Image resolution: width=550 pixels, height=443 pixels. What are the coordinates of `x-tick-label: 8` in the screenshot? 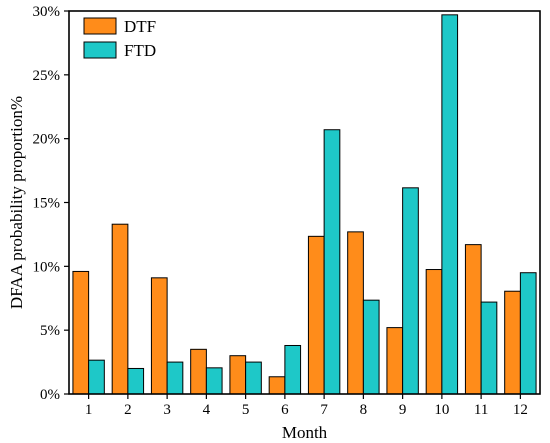 It's located at (364, 410).